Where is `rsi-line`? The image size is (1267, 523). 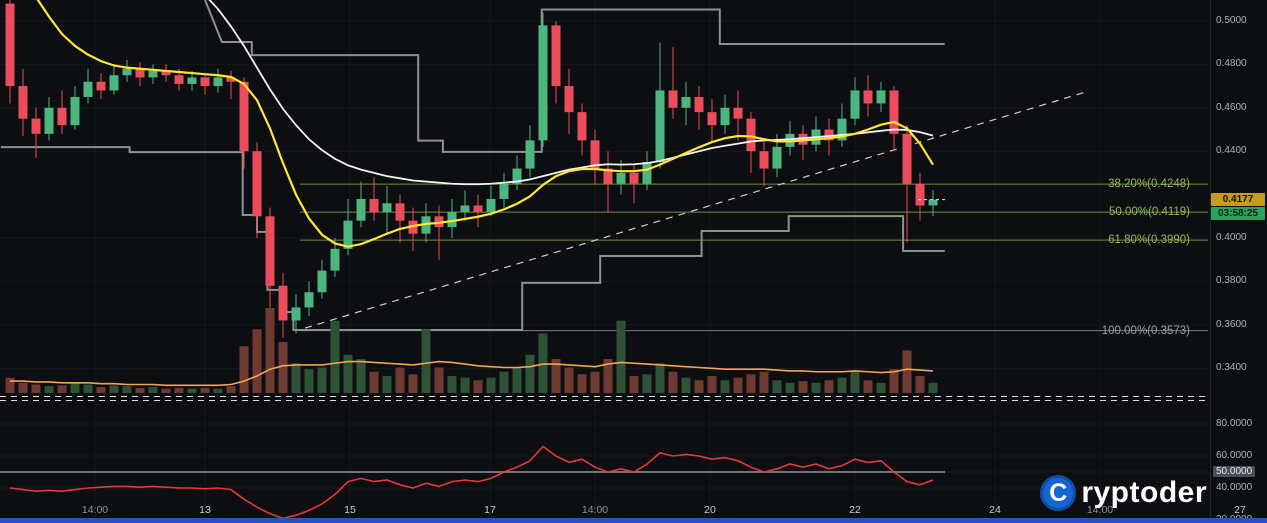 rsi-line is located at coordinates (471, 482).